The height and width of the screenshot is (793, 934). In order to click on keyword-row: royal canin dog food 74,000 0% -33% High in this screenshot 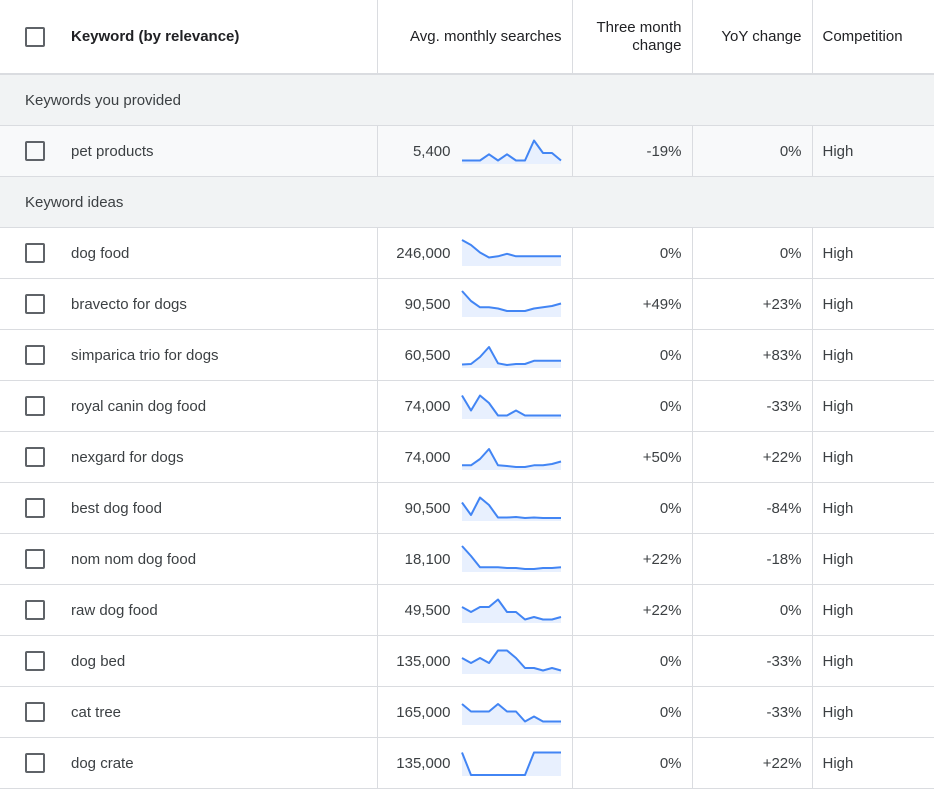, I will do `click(467, 406)`.